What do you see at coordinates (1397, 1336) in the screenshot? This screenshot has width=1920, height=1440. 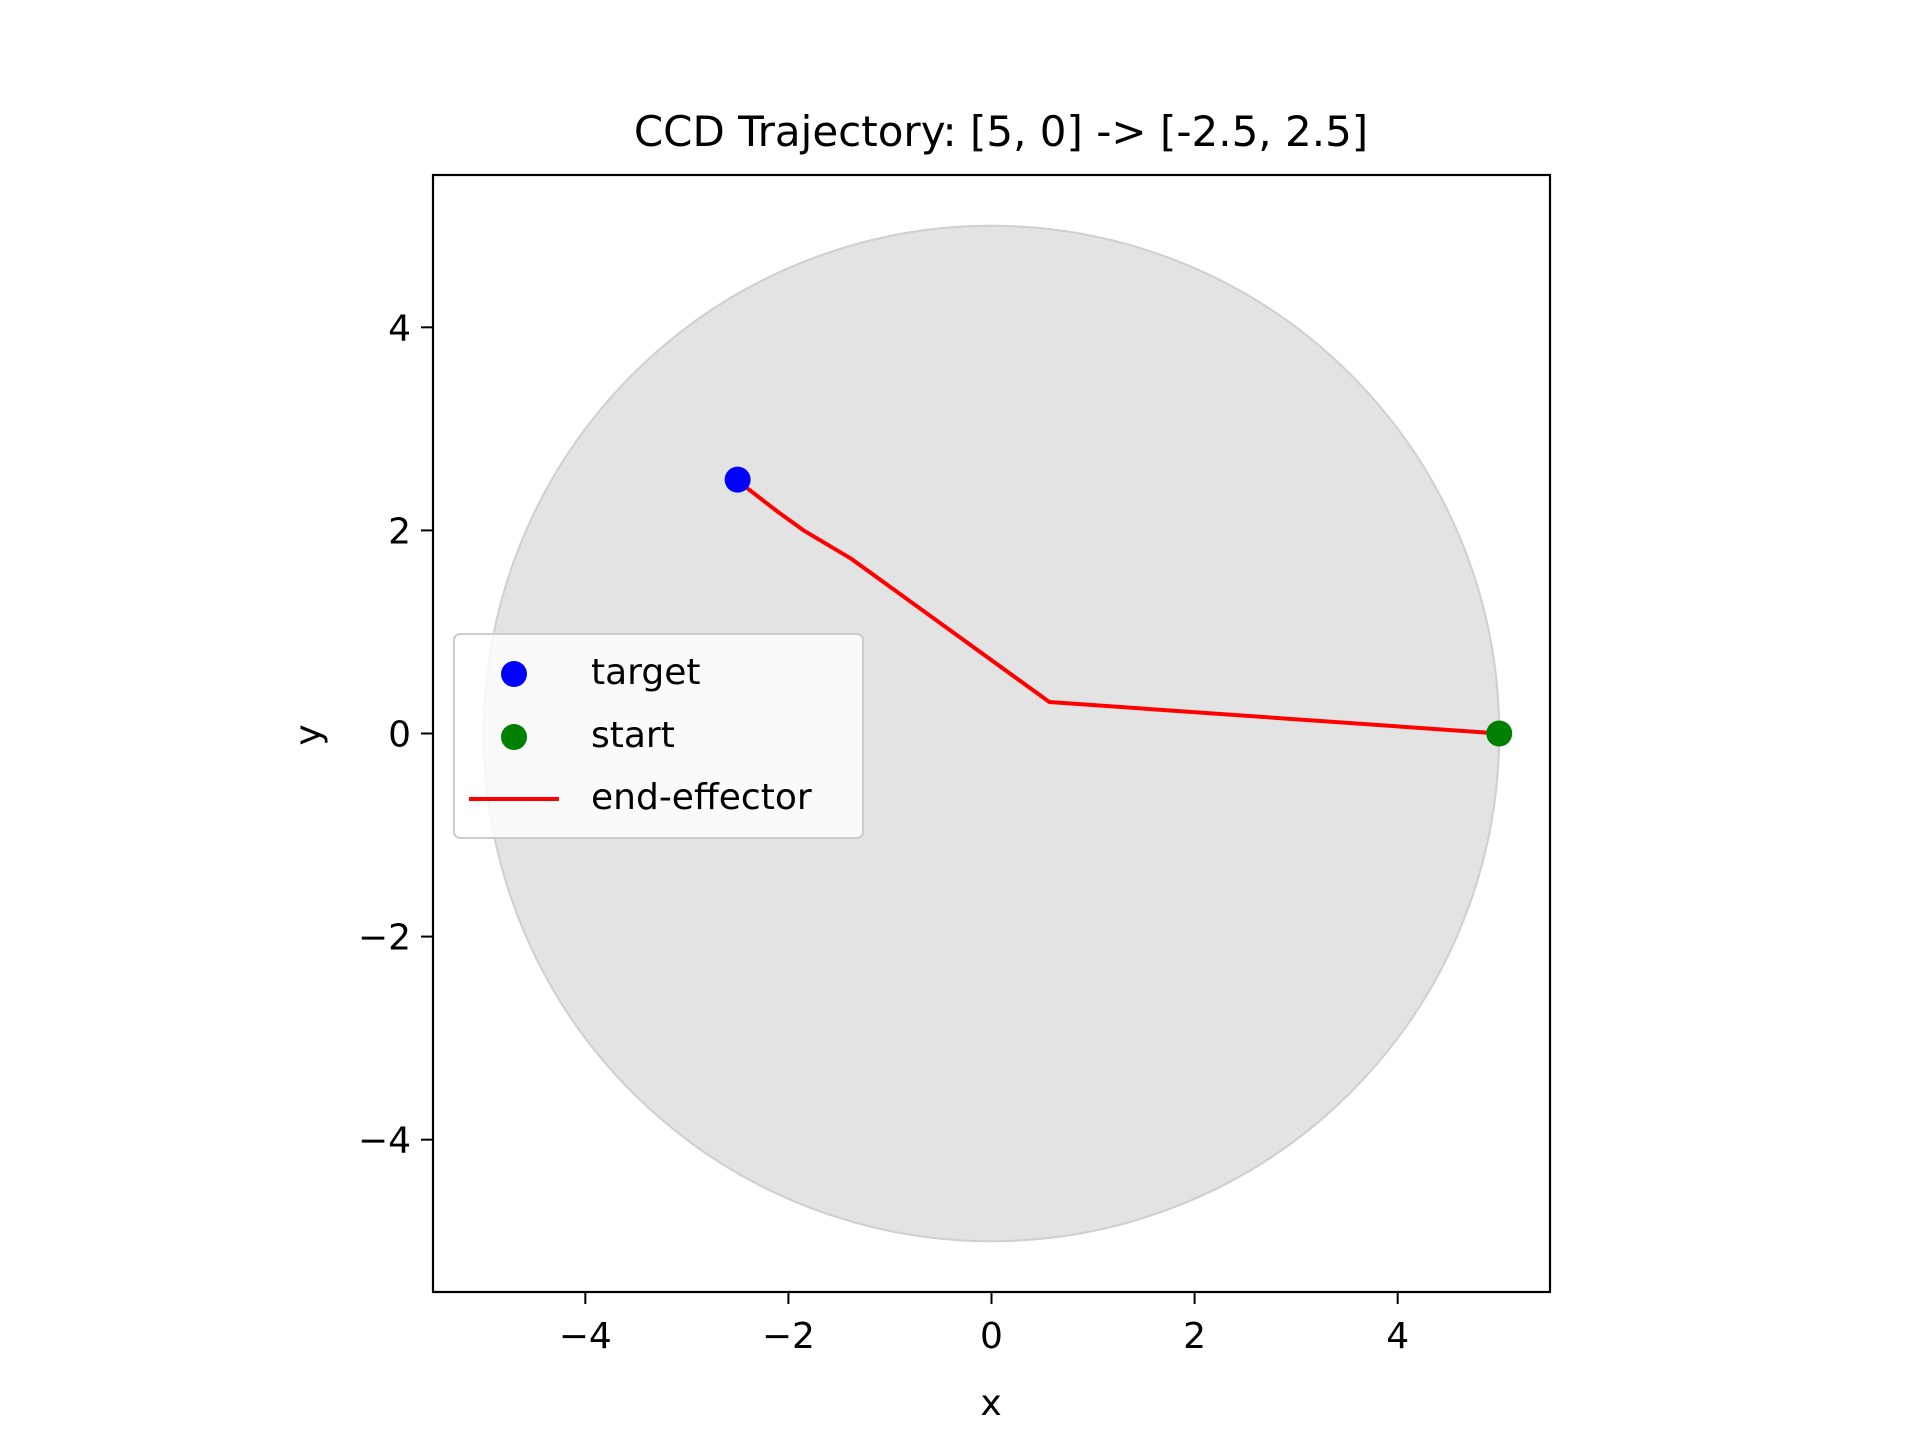 I see `x-tick-label: 4` at bounding box center [1397, 1336].